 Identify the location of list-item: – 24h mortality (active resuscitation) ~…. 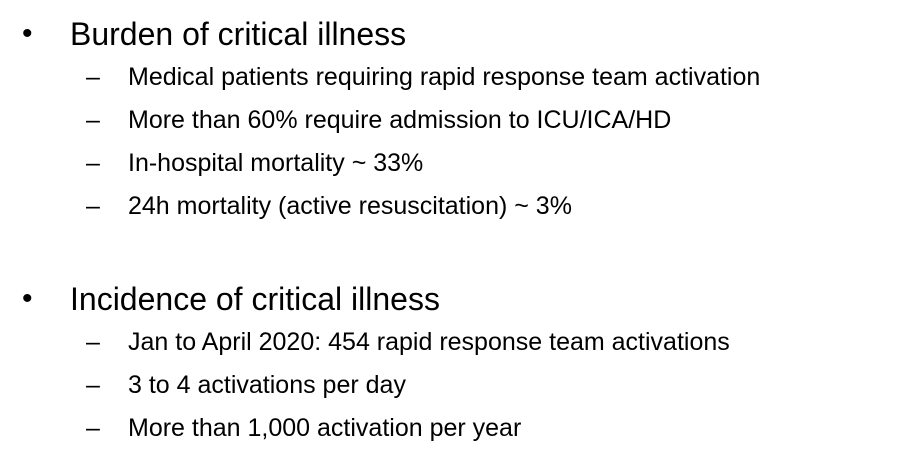
(454, 206).